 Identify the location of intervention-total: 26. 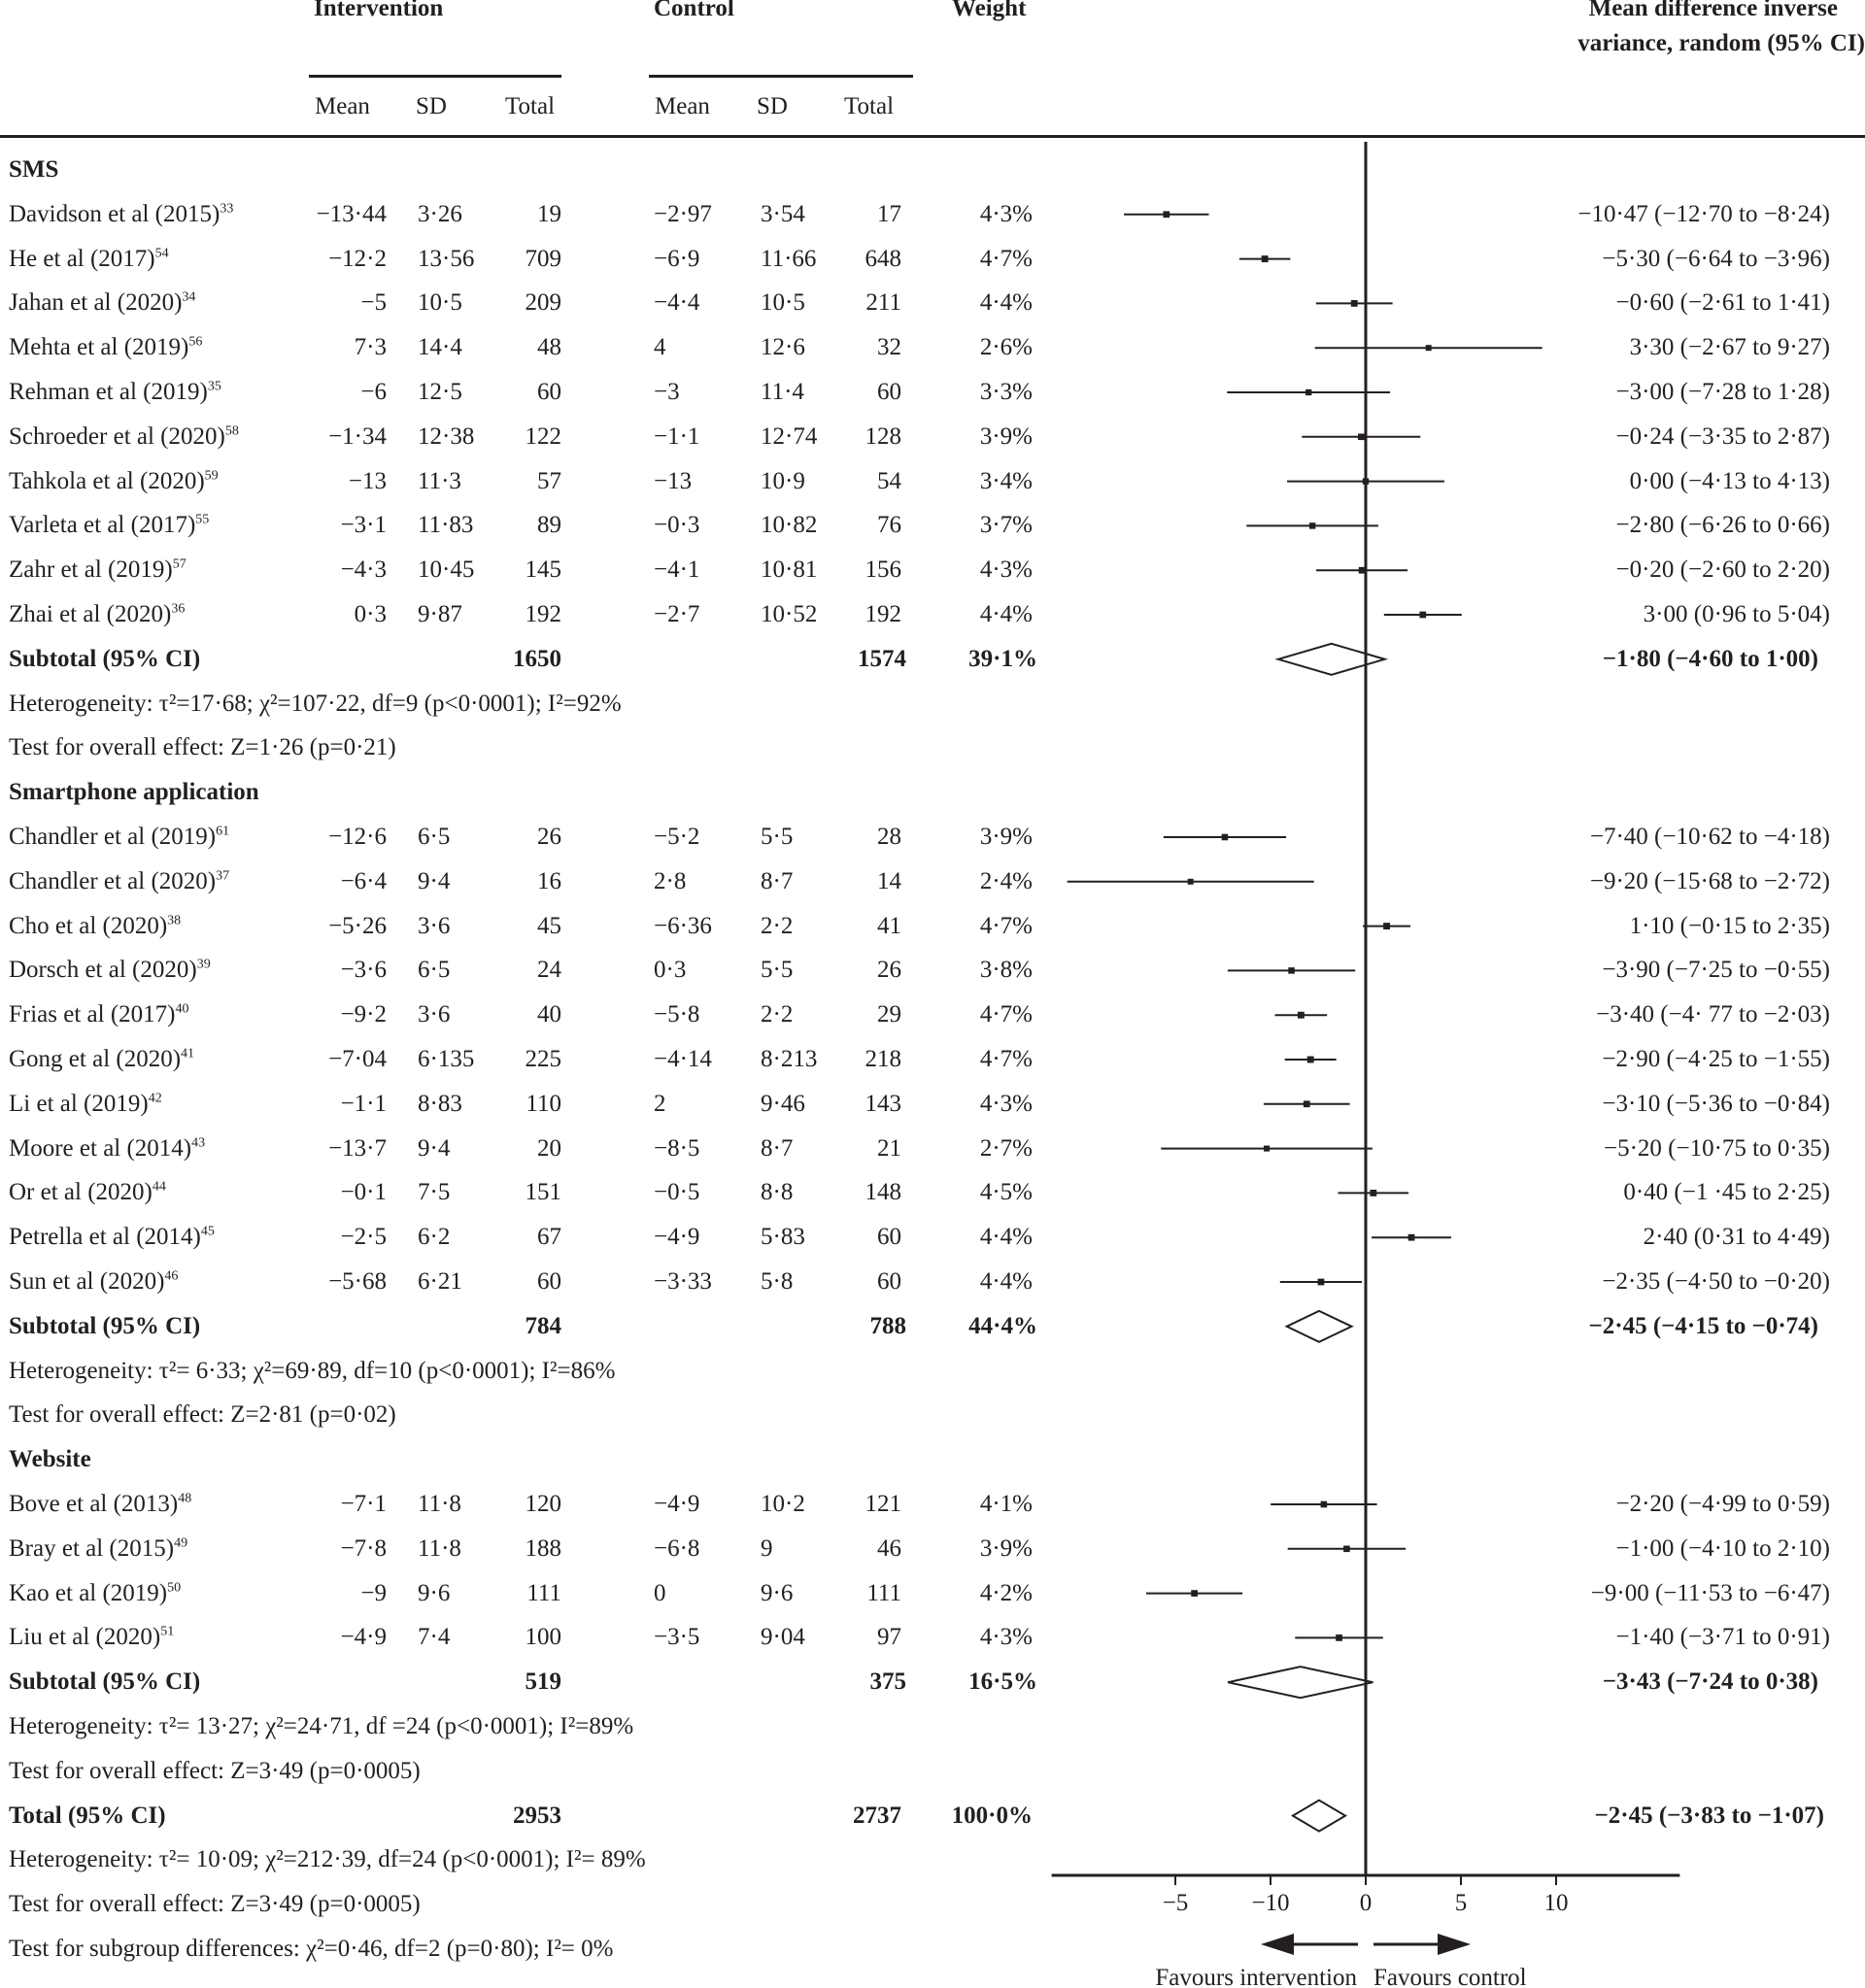
(549, 837).